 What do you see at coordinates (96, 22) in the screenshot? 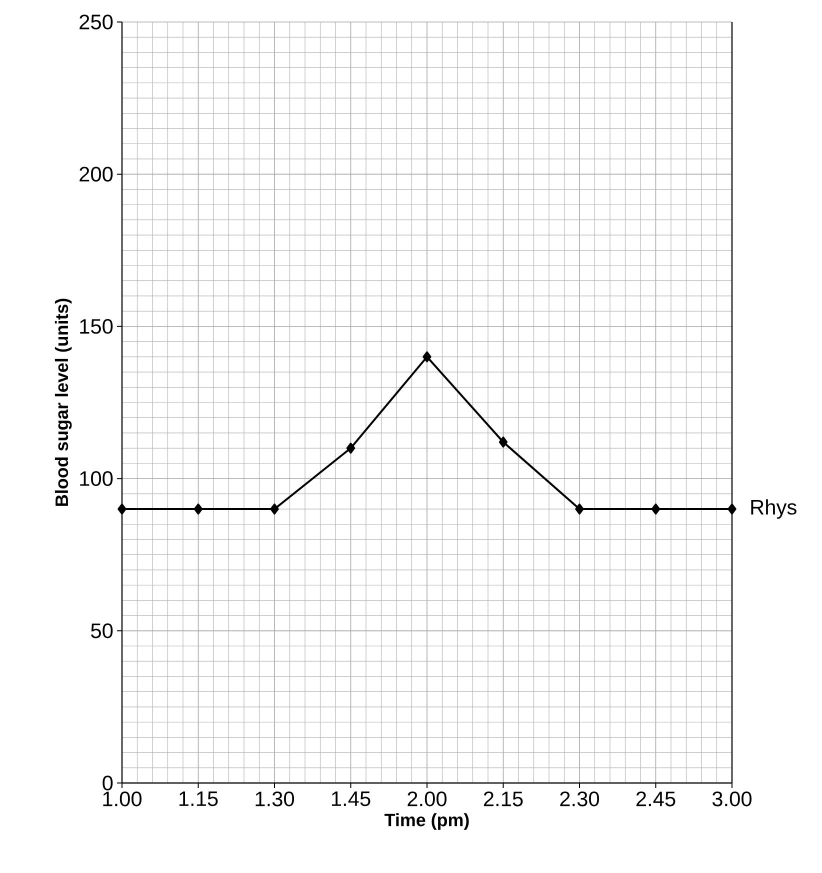
I see `y-tick-label: 250` at bounding box center [96, 22].